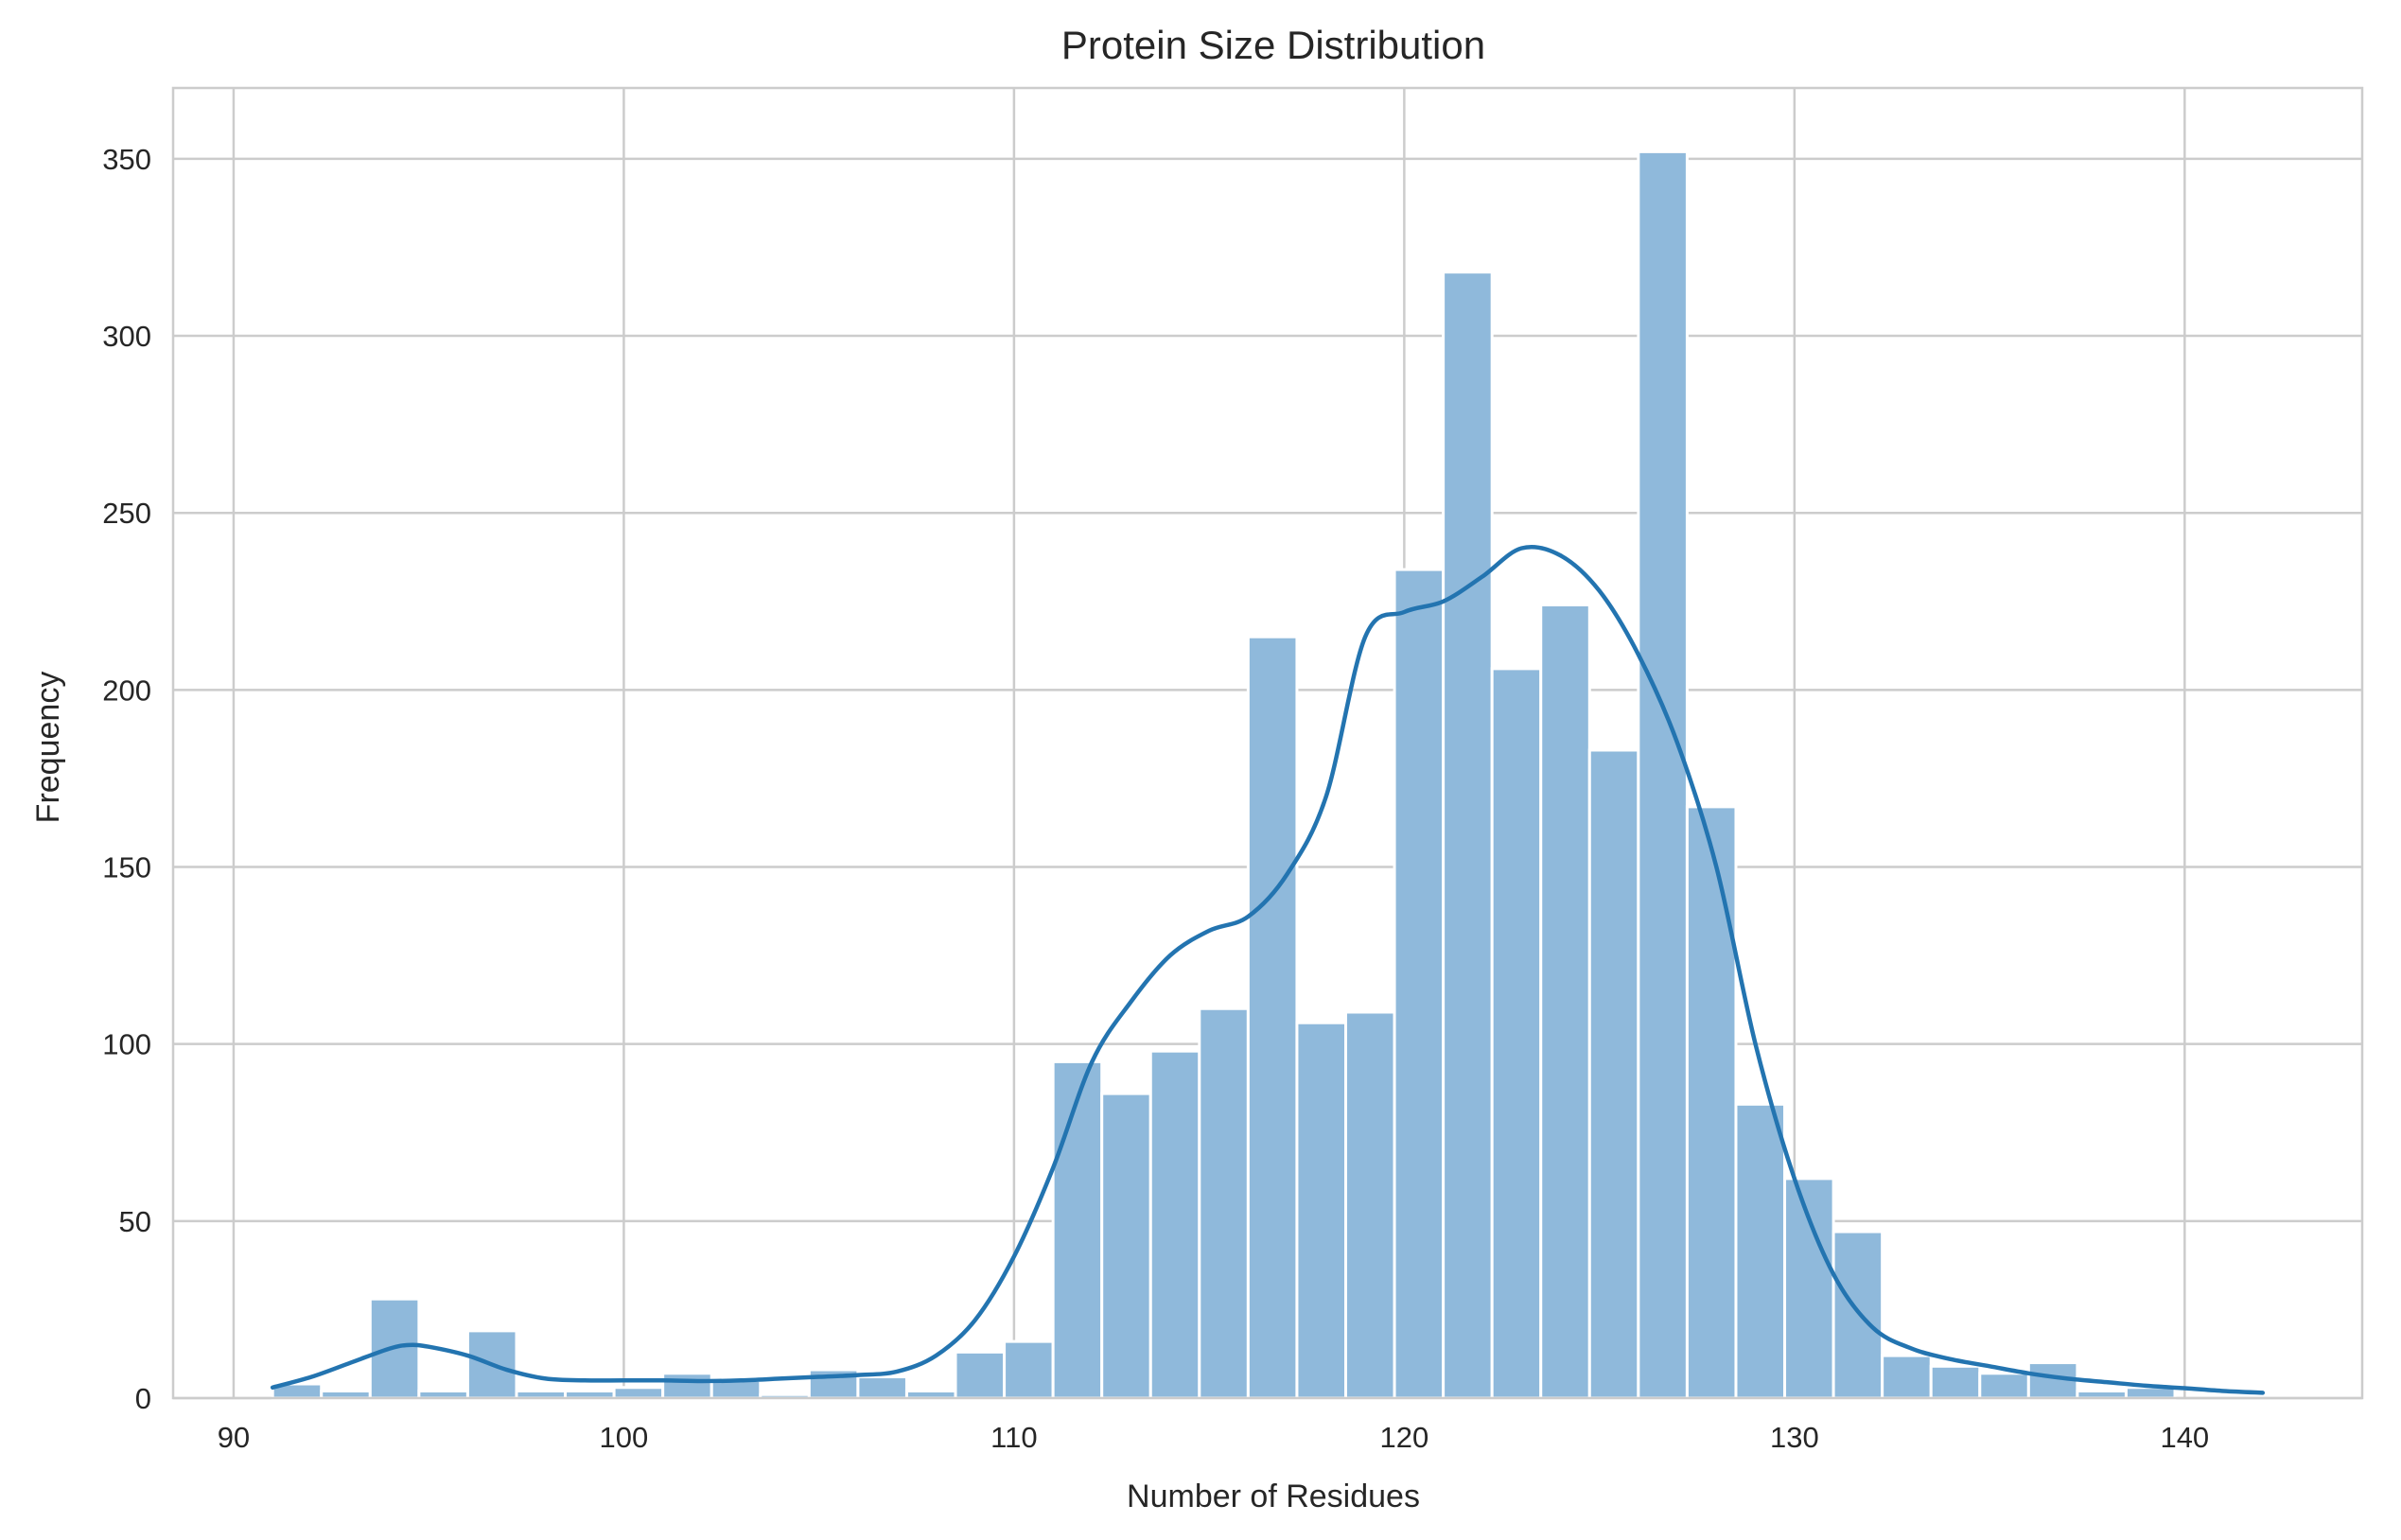 Image resolution: width=2401 pixels, height=1540 pixels. I want to click on x-tick-label: 130, so click(1794, 1437).